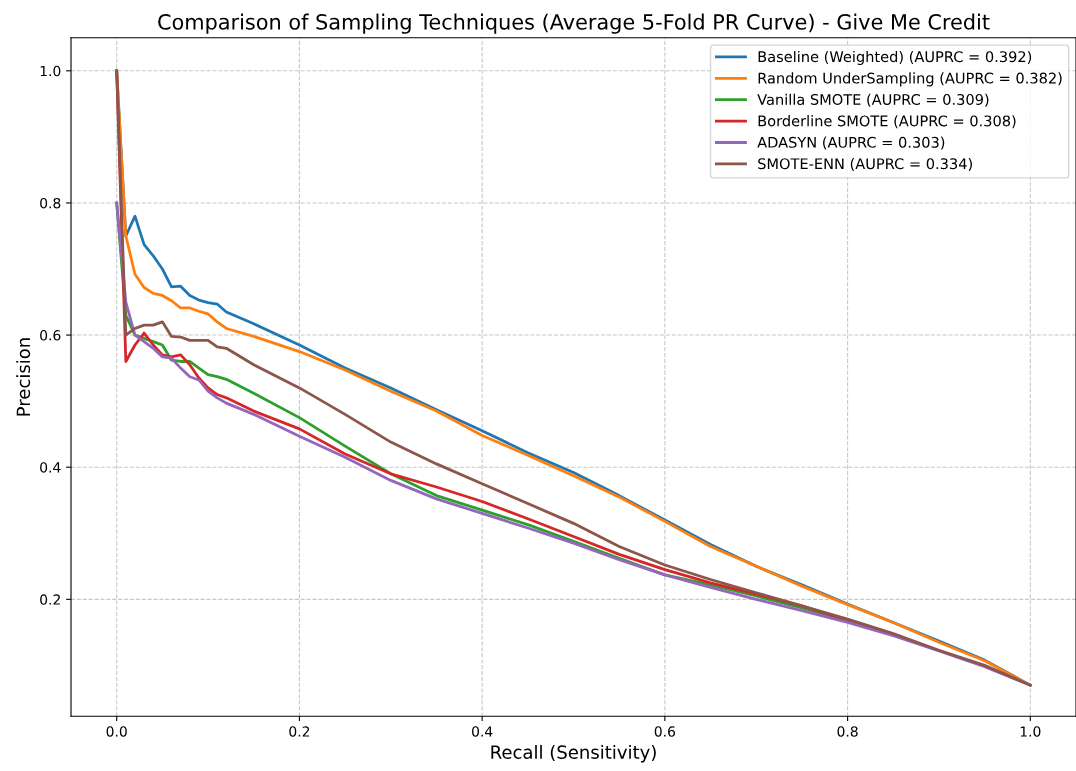  Describe the element at coordinates (50, 335) in the screenshot. I see `y-tick-label: 0.6` at that location.